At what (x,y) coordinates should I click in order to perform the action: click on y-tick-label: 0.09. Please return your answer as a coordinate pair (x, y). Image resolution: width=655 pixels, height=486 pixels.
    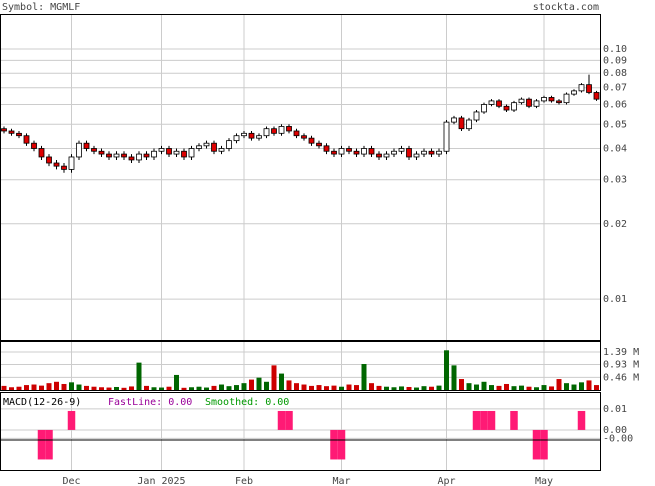
    Looking at the image, I should click on (615, 60).